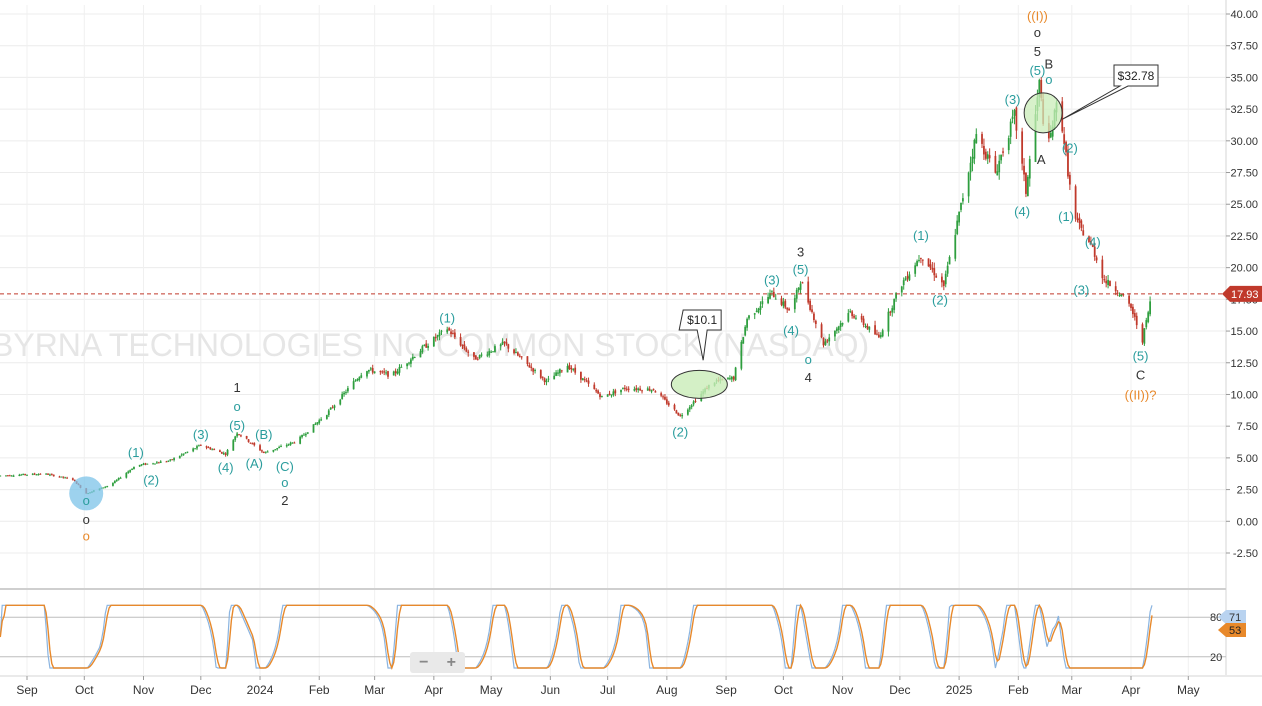 This screenshot has height=706, width=1262. I want to click on wave-label: (5), so click(801, 269).